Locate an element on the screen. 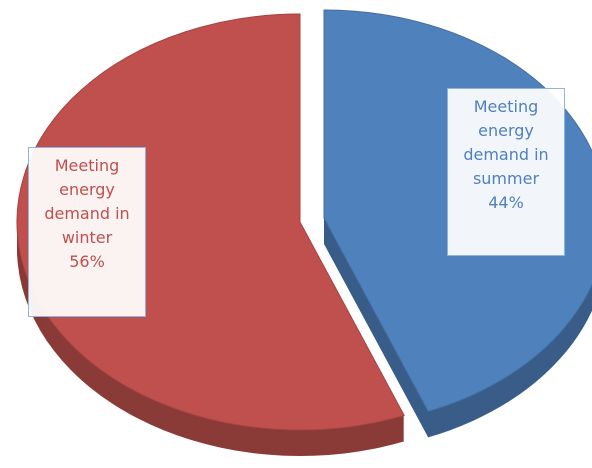 The width and height of the screenshot is (592, 468). data-label: Meeting energy demand in winter 56% is located at coordinates (87, 232).